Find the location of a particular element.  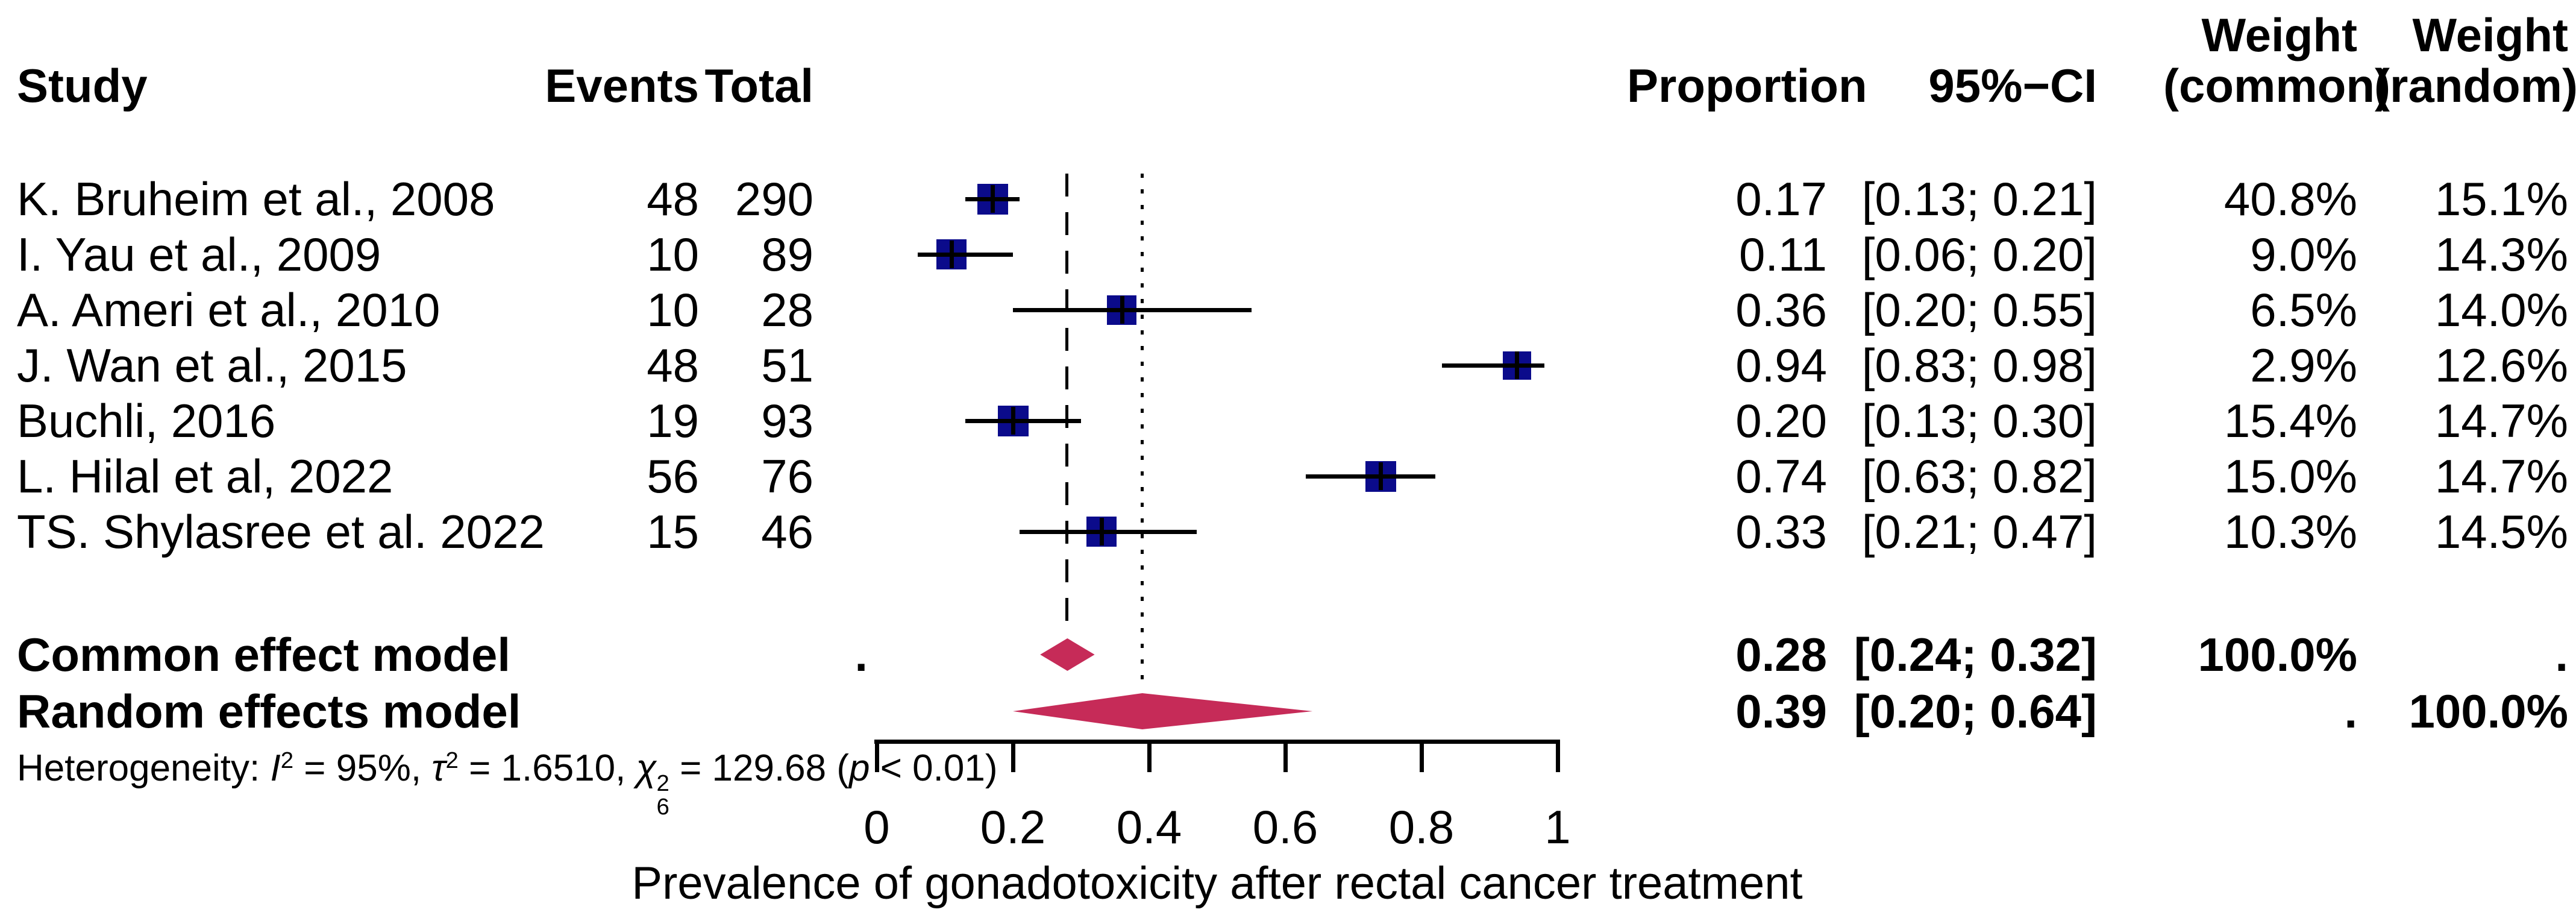

ci-value: [0.06; 0.20] is located at coordinates (1979, 255).